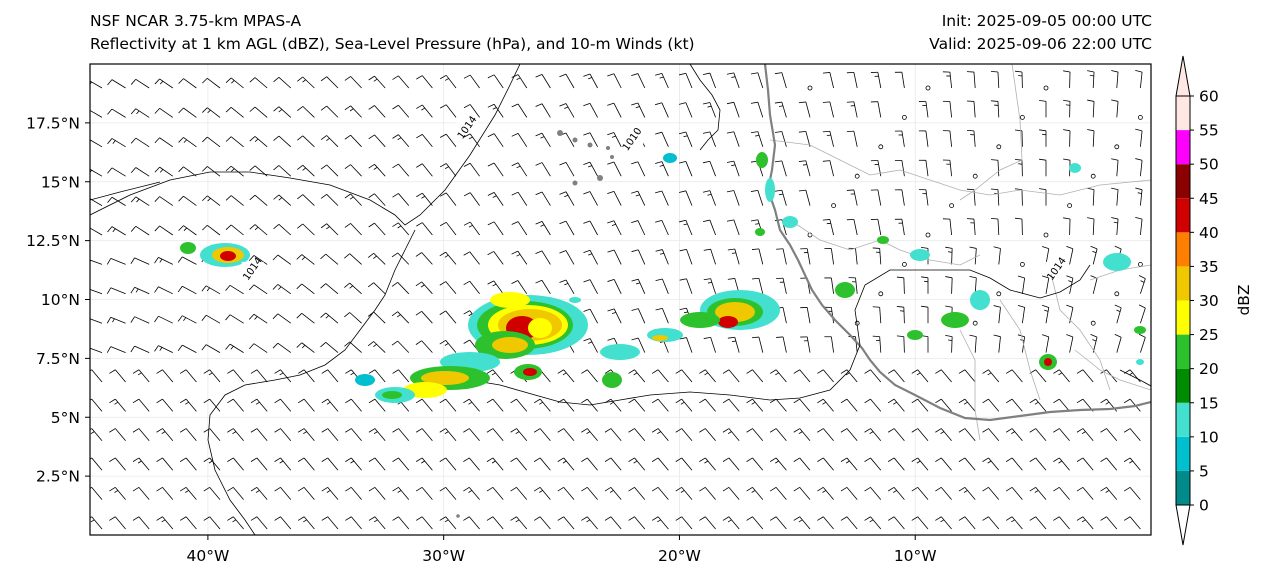 This screenshot has width=1268, height=580. I want to click on colorbar-tick-label: 35, so click(1209, 267).